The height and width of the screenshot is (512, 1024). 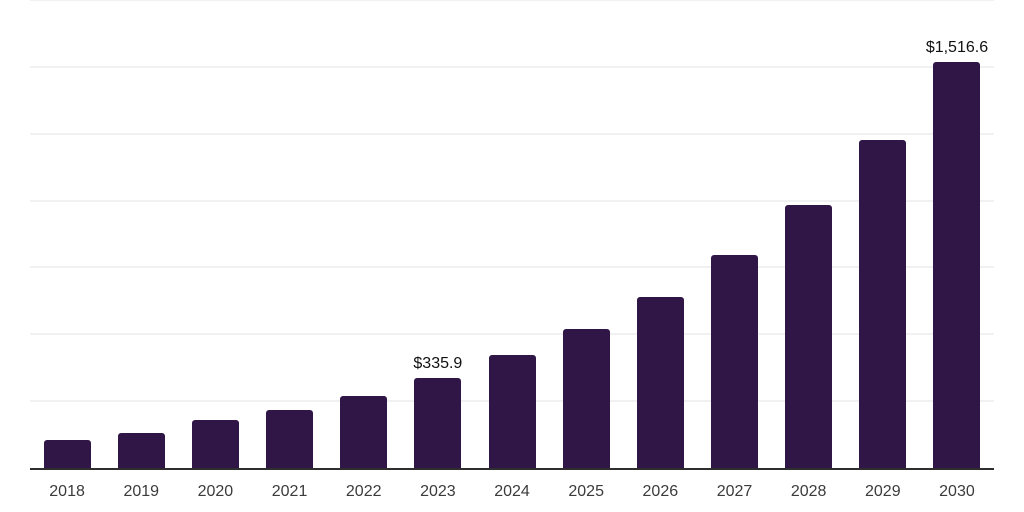 I want to click on bar-cell-2026, so click(x=660, y=234).